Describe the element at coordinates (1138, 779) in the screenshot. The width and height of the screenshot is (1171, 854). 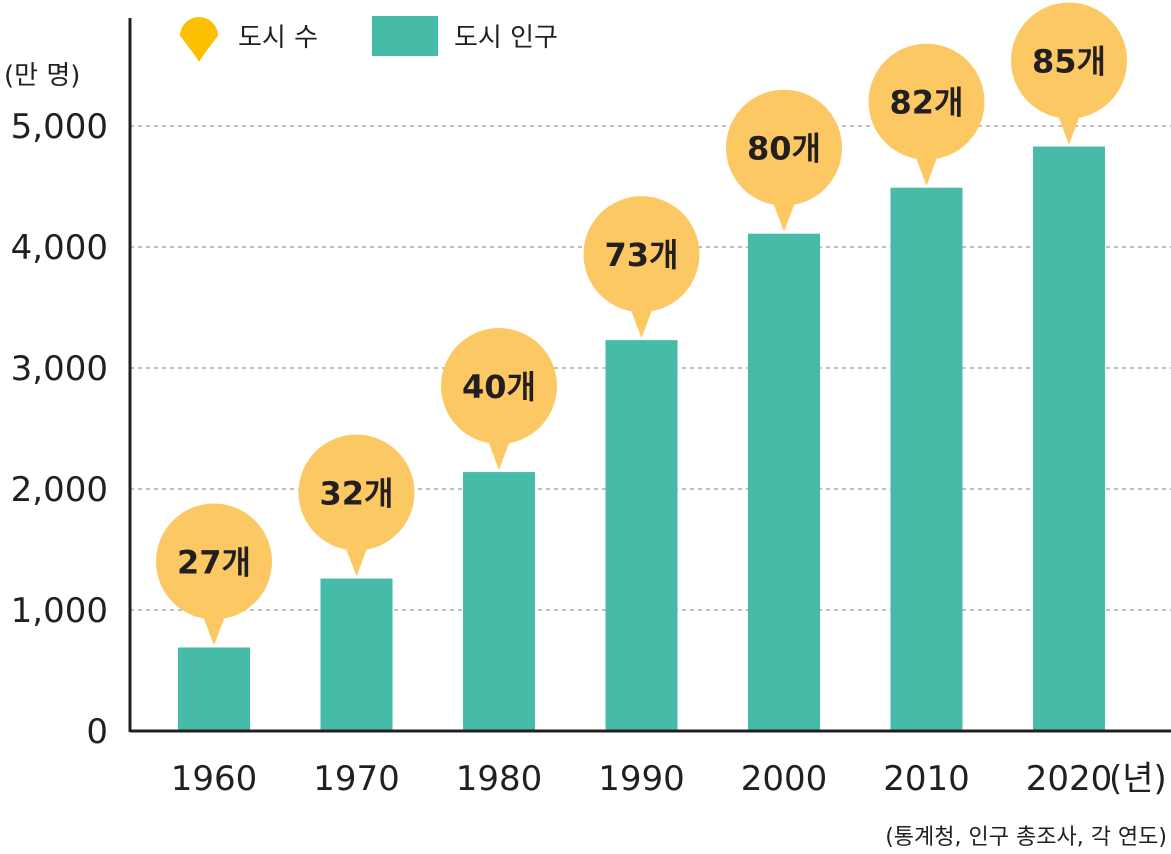
I see `x-unit-label: (년)` at that location.